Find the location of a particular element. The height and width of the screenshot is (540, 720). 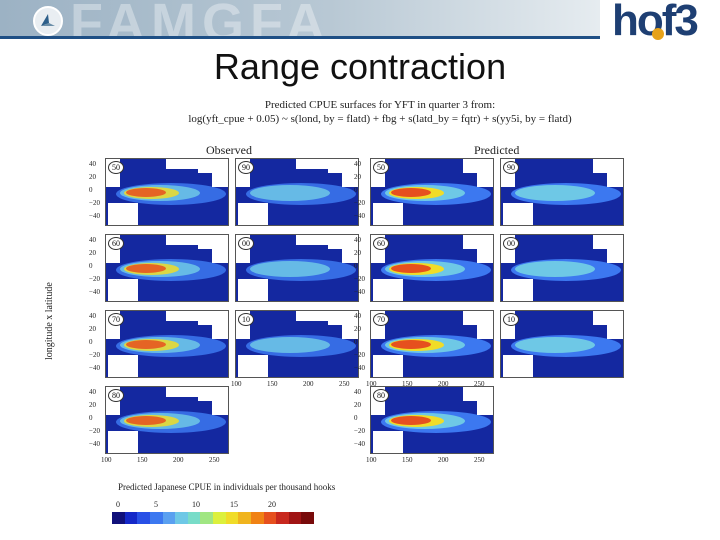

legend-tick-label: 0 is located at coordinates (118, 504).